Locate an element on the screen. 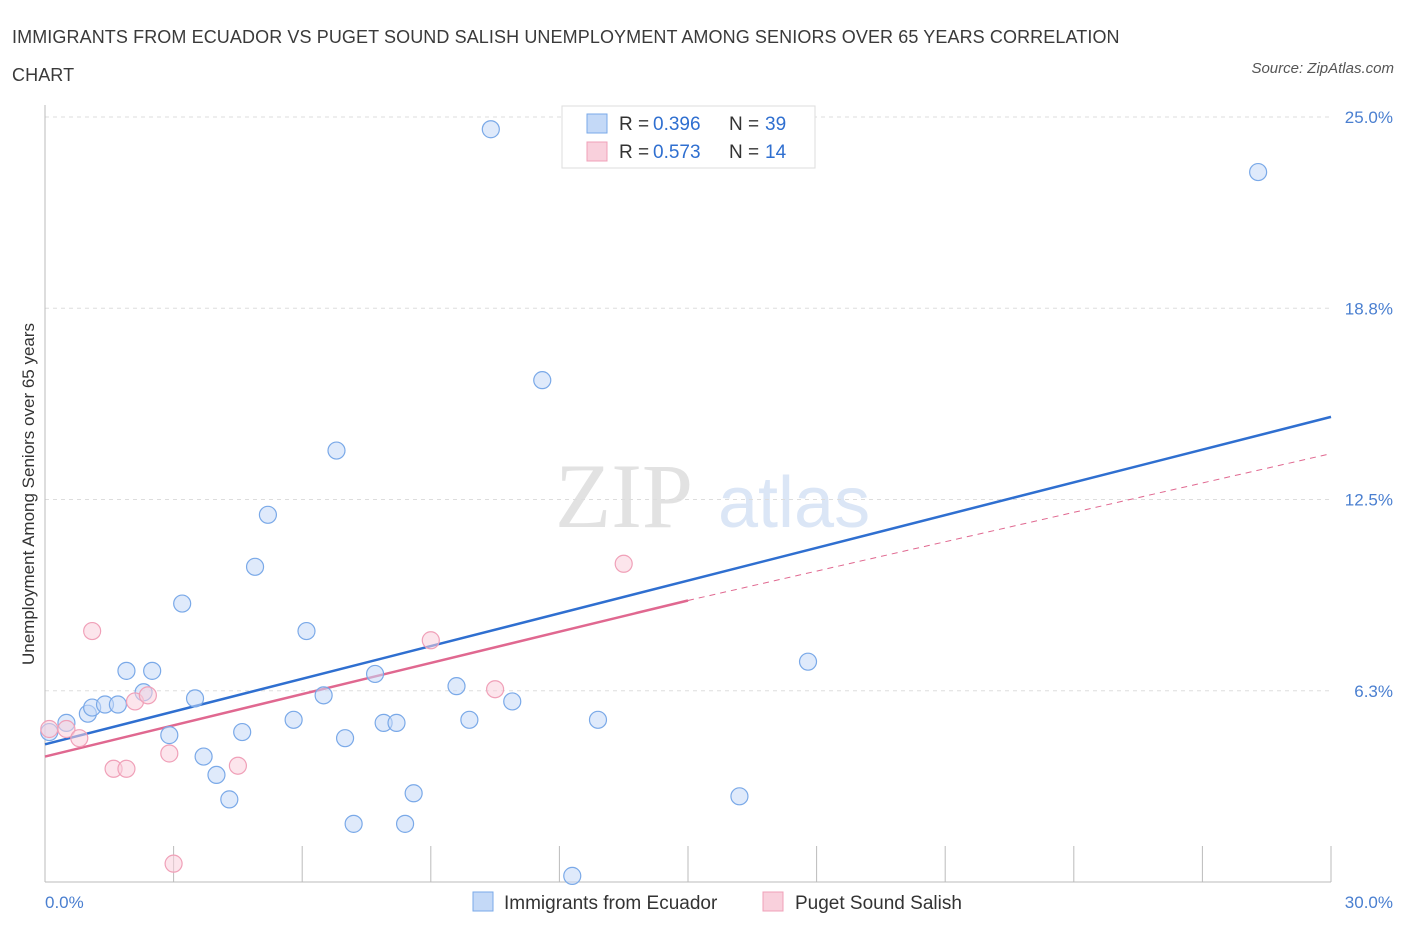 This screenshot has height=930, width=1406. x-tick-label: 0.0% is located at coordinates (64, 902).